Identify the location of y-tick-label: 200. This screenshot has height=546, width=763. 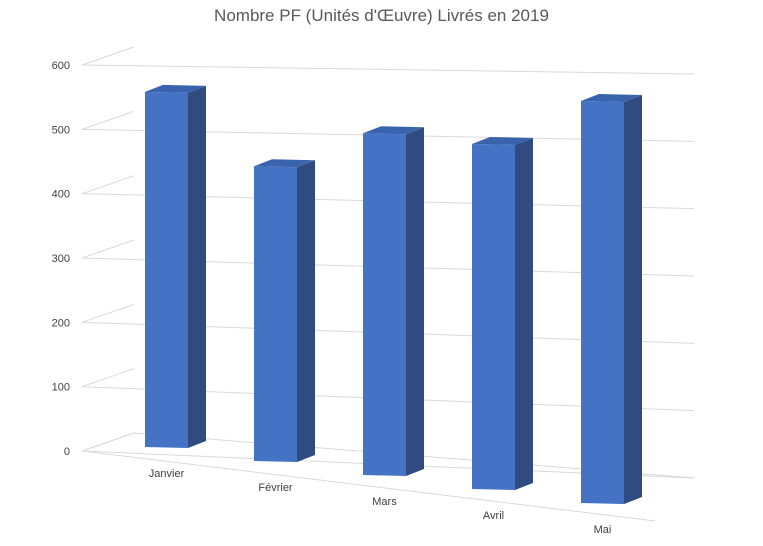
(61, 323).